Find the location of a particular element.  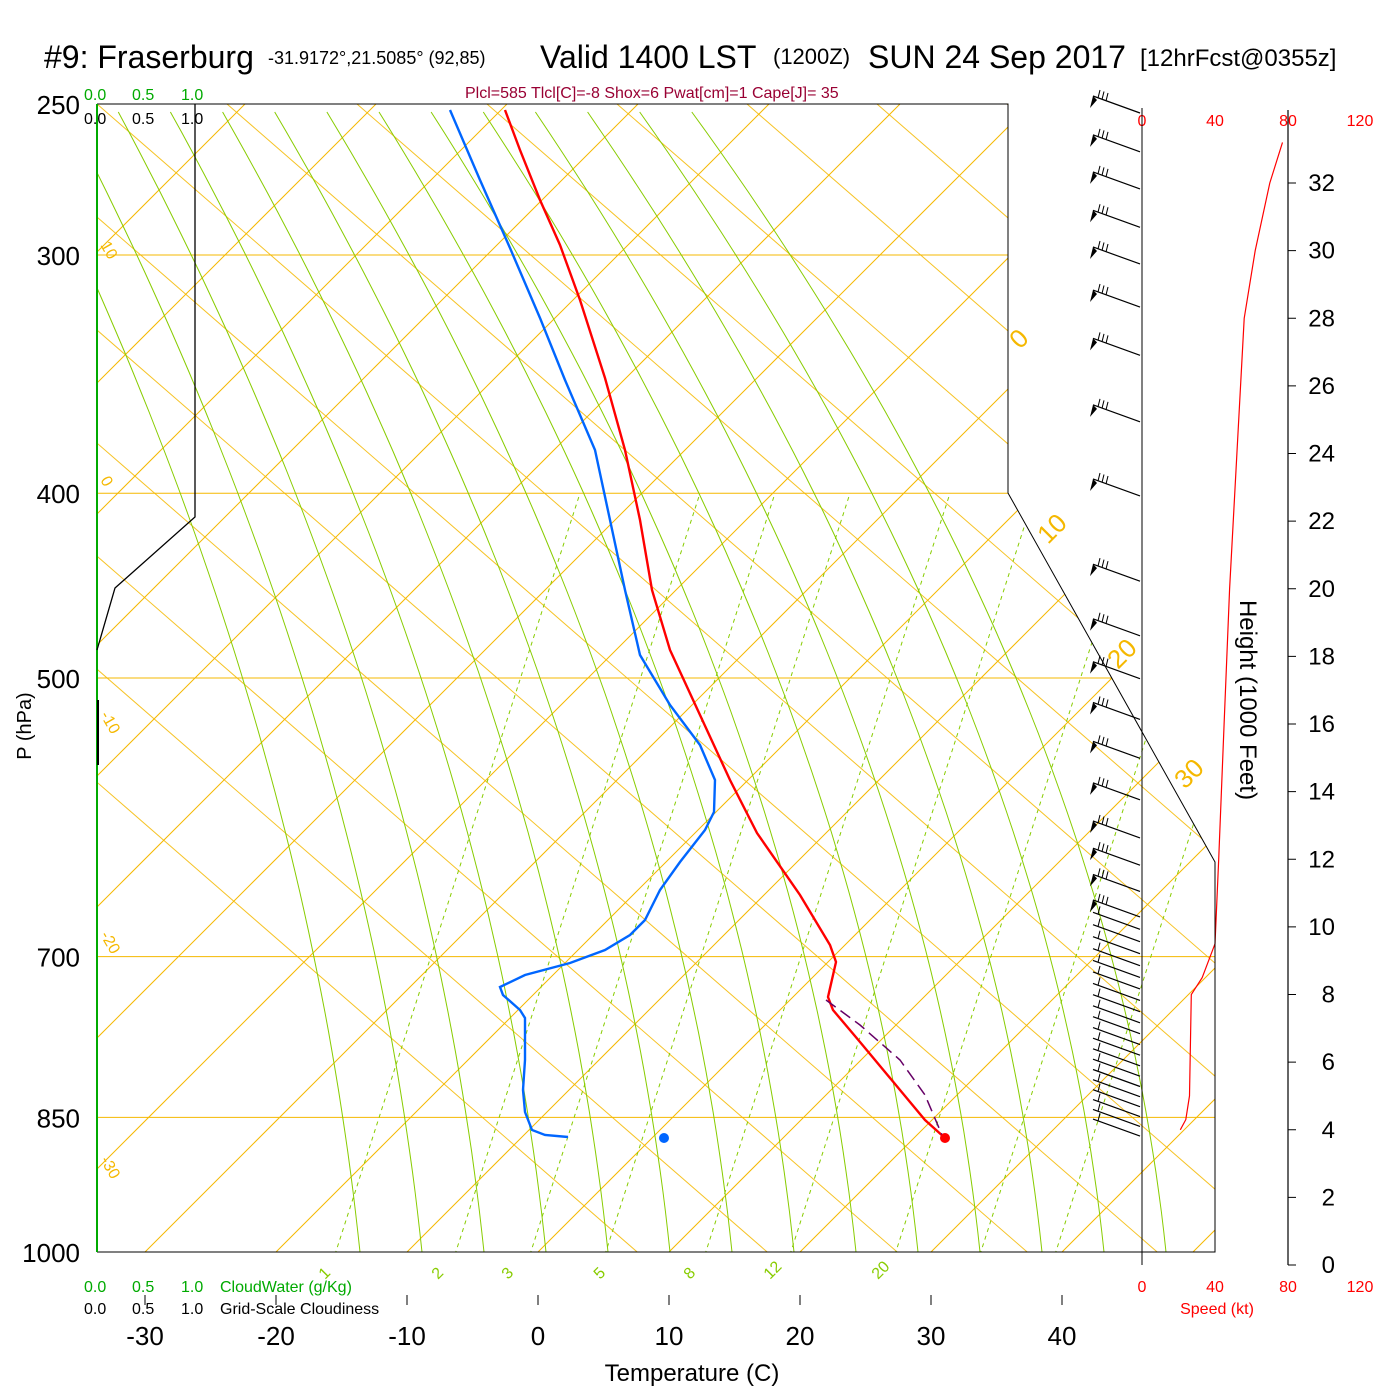

isotherm-label: -20 is located at coordinates (110, 943).